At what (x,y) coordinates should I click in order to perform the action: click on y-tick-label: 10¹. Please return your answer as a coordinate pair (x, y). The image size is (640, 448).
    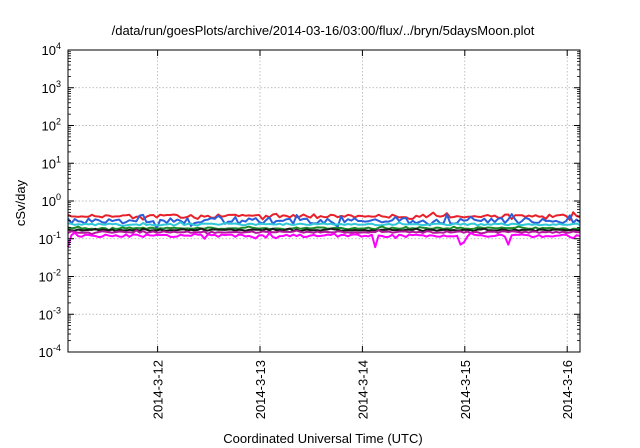
    Looking at the image, I should click on (51, 162).